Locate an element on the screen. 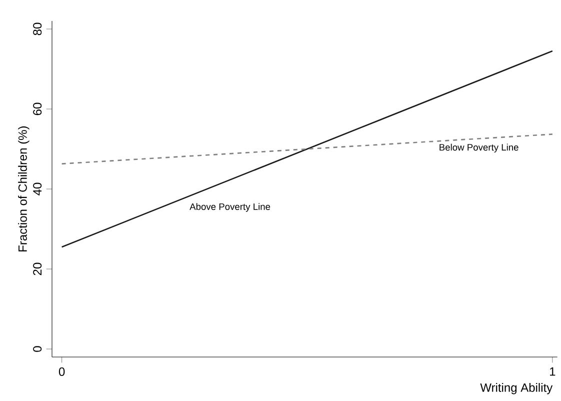 The width and height of the screenshot is (561, 401). y-tick-label: 60 is located at coordinates (37, 109).